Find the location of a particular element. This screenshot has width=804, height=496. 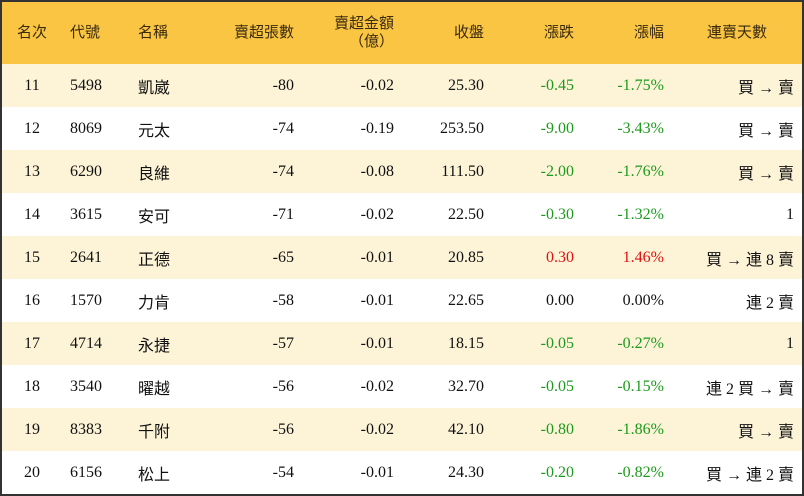

table-cell: -1.32% is located at coordinates (640, 214).